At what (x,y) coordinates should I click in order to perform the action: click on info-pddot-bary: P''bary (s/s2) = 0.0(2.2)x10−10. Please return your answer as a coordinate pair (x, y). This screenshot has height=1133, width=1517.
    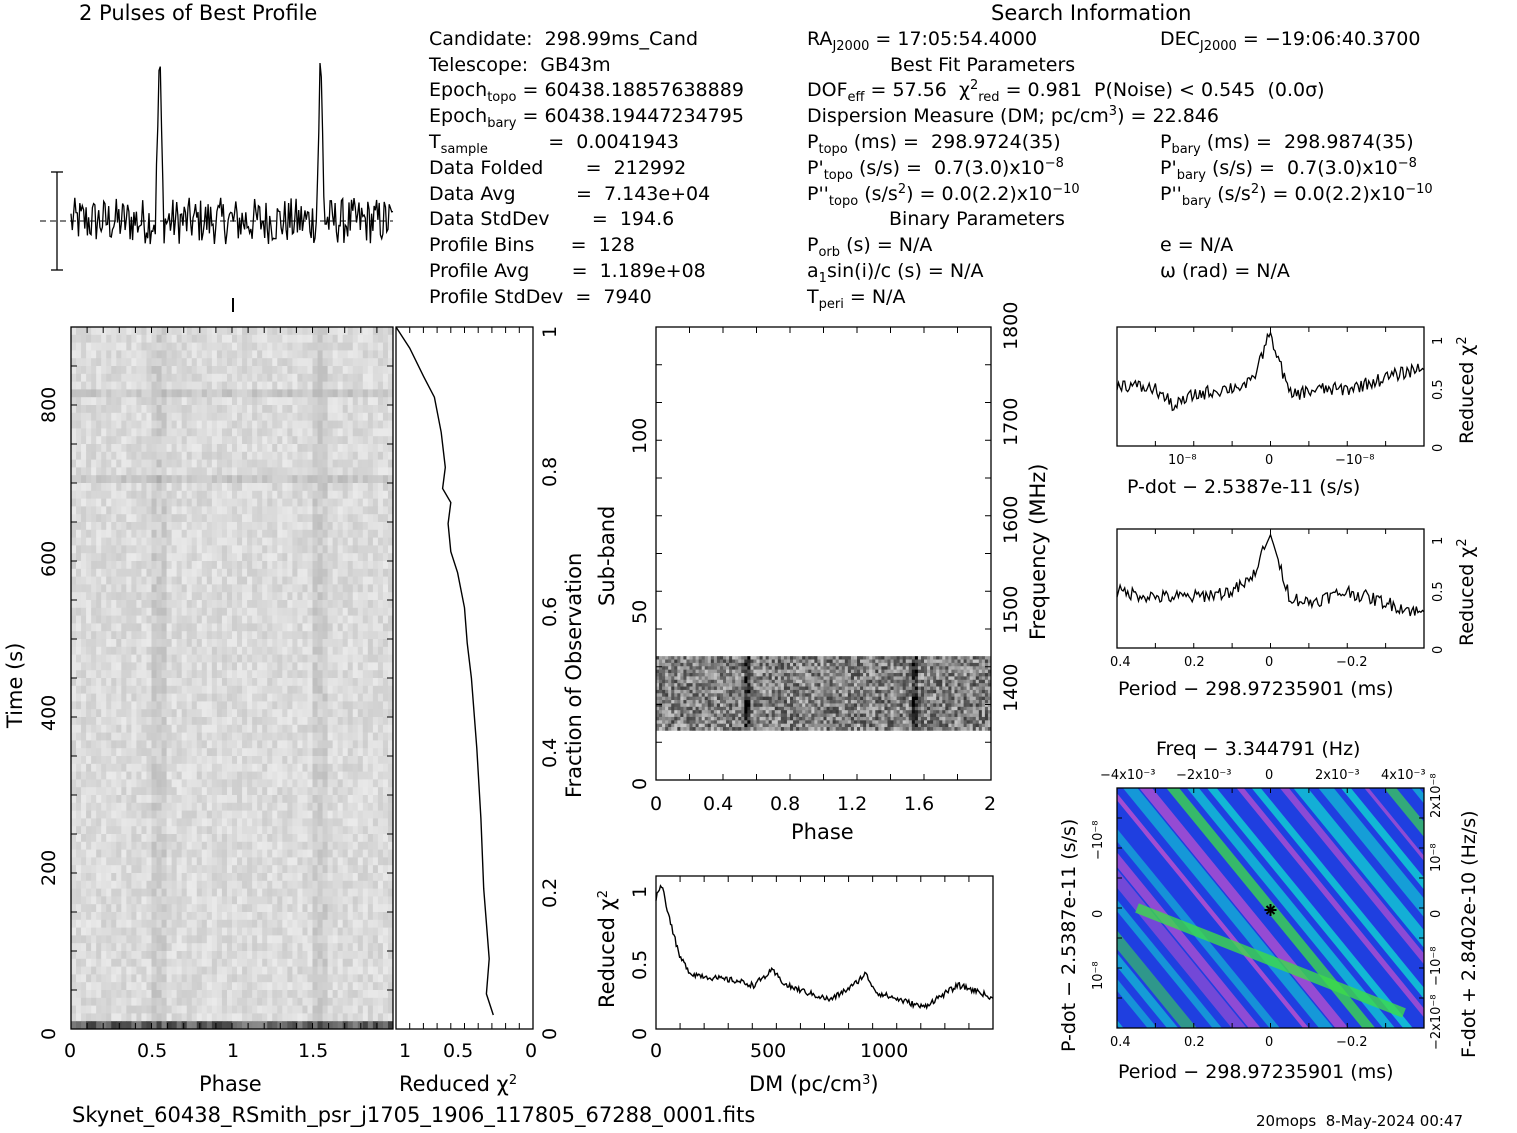
    Looking at the image, I should click on (1296, 195).